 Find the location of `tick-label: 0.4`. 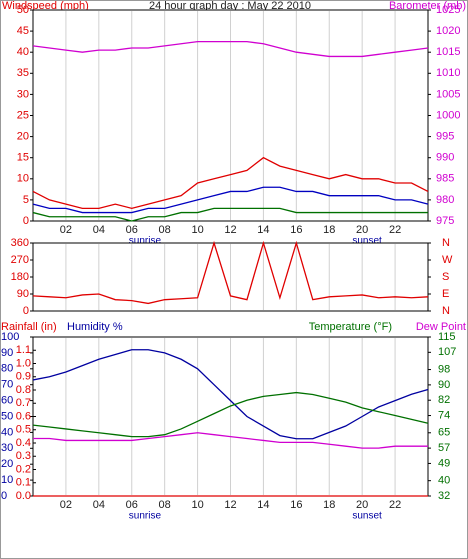

tick-label: 0.4 is located at coordinates (23, 443).